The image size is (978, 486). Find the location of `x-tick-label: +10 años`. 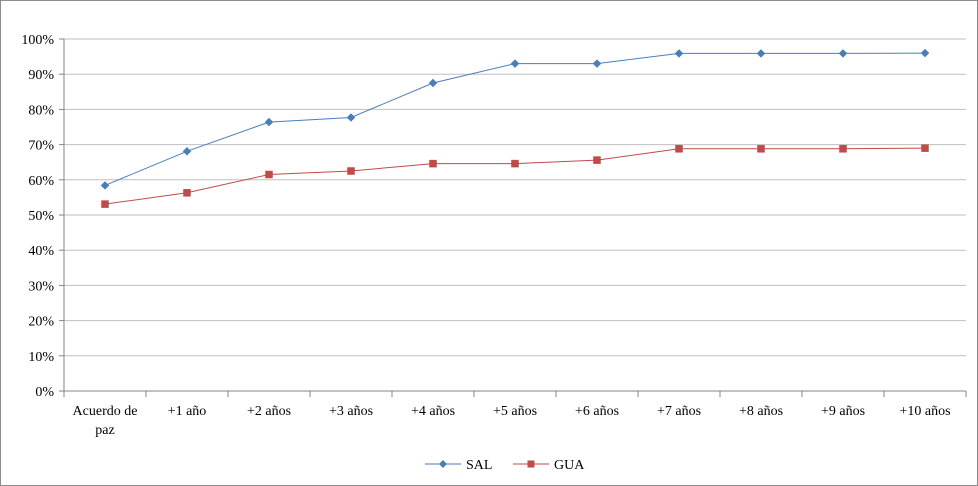

x-tick-label: +10 años is located at coordinates (924, 411).